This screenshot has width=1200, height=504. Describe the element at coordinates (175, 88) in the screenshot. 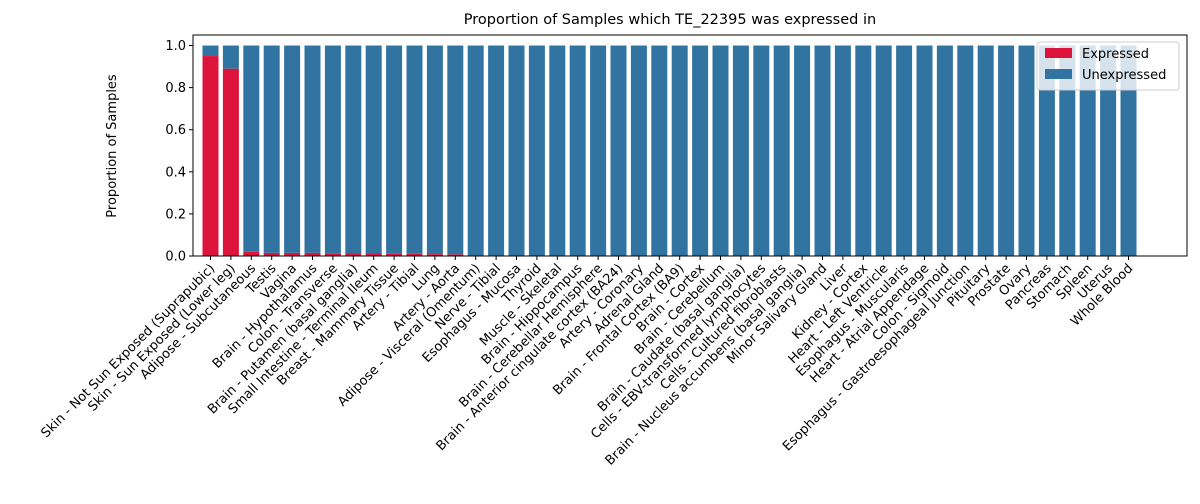

I see `y-tick-label: 0.8` at that location.